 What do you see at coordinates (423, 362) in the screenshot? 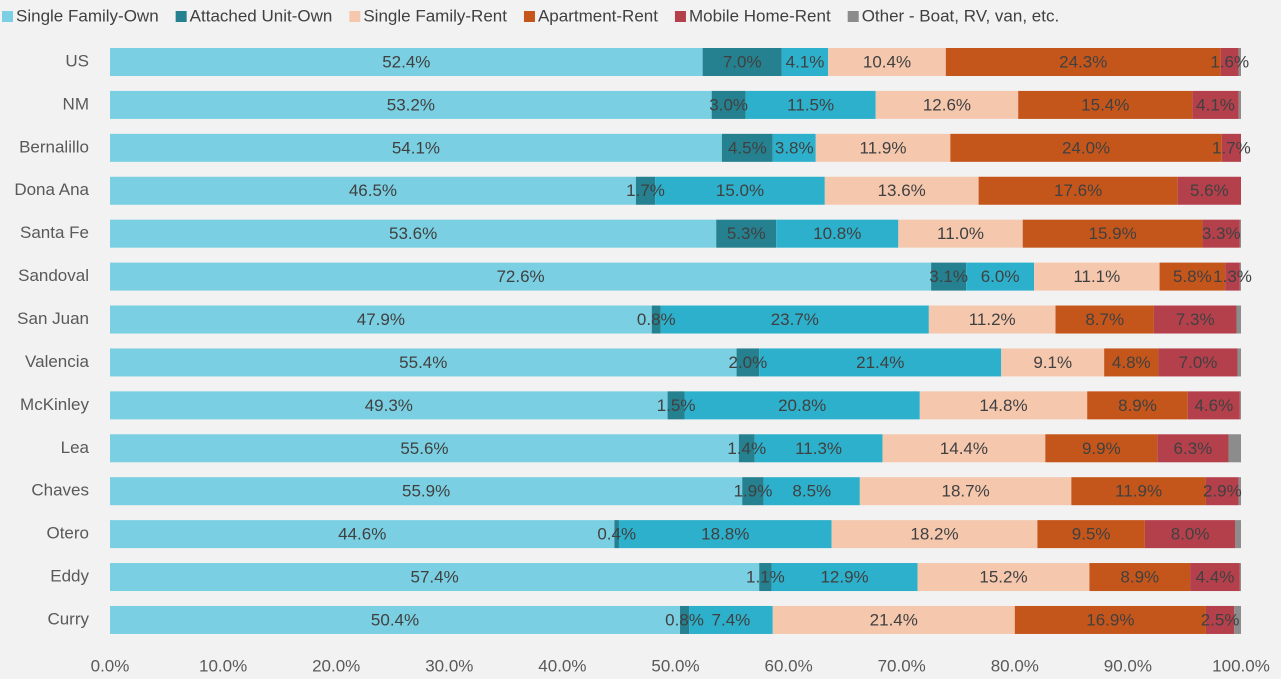
I see `data-label: 55.4%` at bounding box center [423, 362].